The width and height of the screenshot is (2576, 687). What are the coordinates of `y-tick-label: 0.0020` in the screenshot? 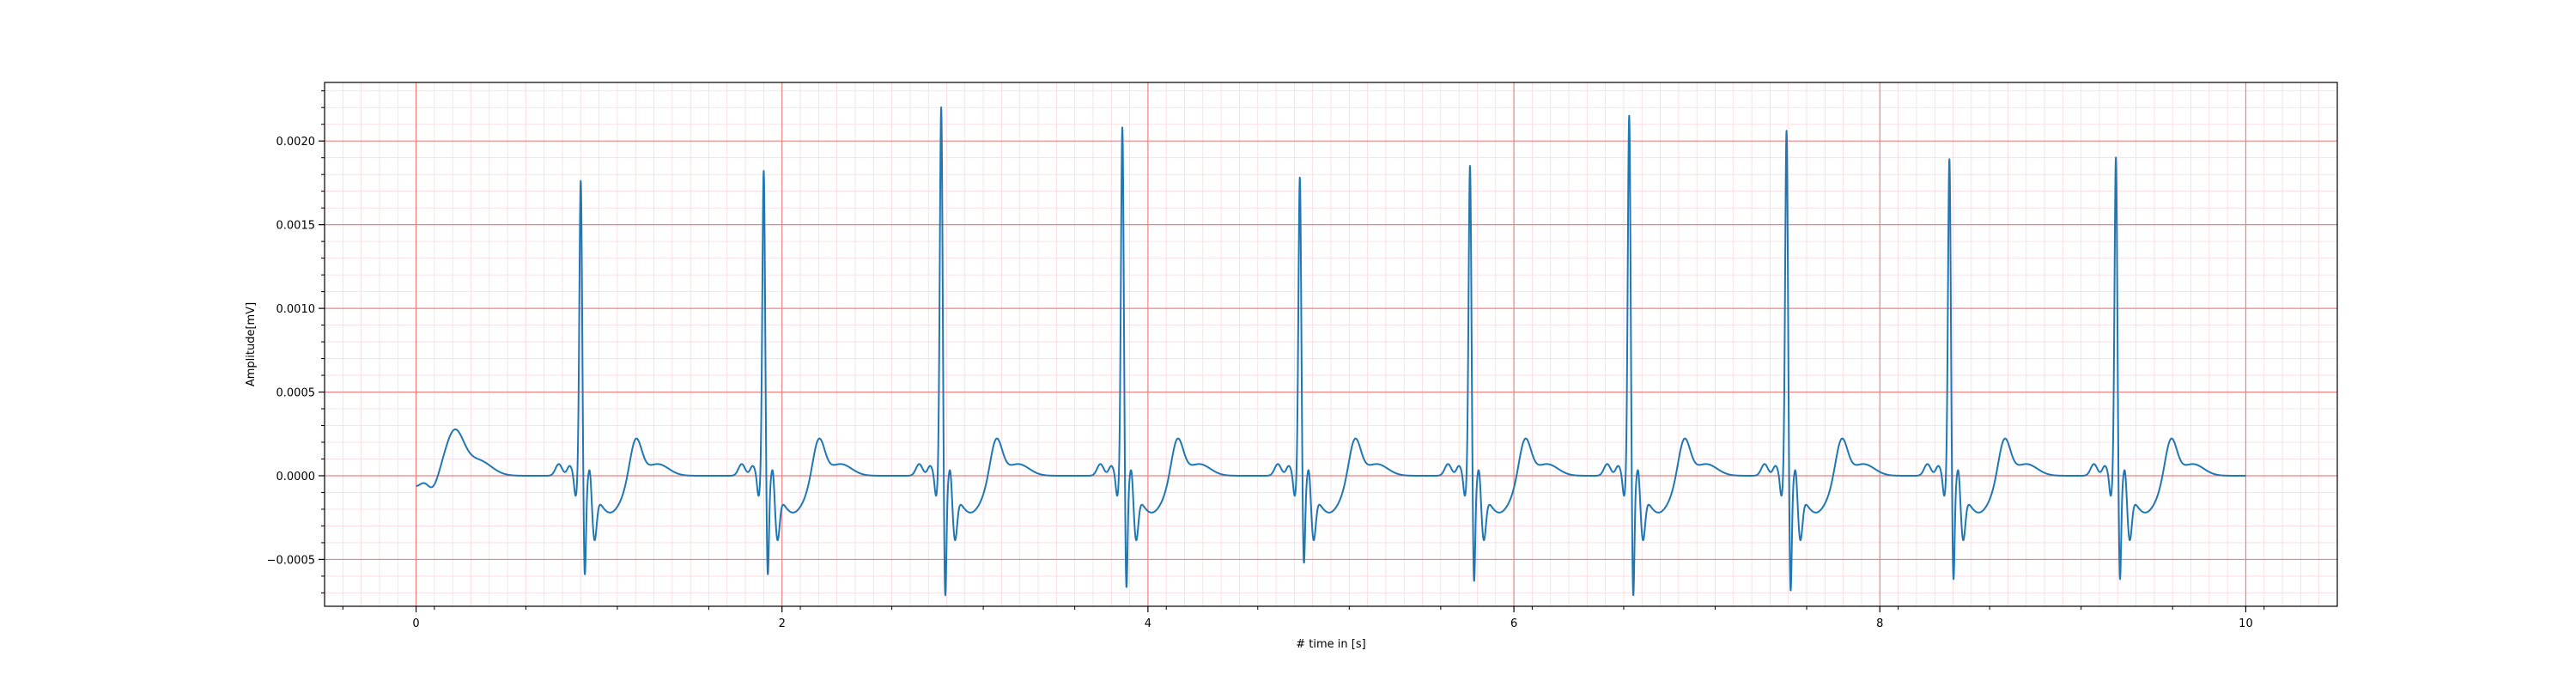 It's located at (296, 142).